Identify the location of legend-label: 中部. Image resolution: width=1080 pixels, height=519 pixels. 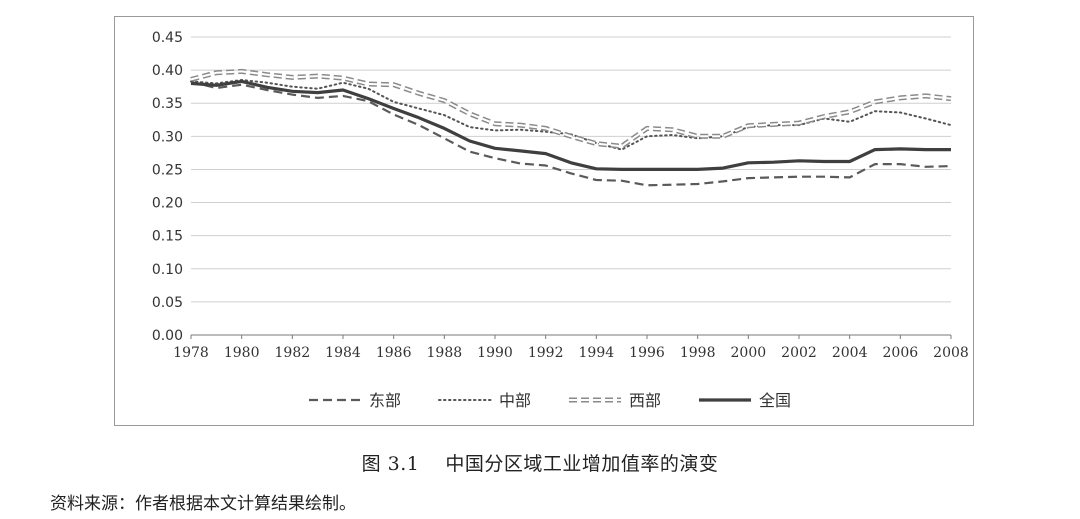
(515, 400).